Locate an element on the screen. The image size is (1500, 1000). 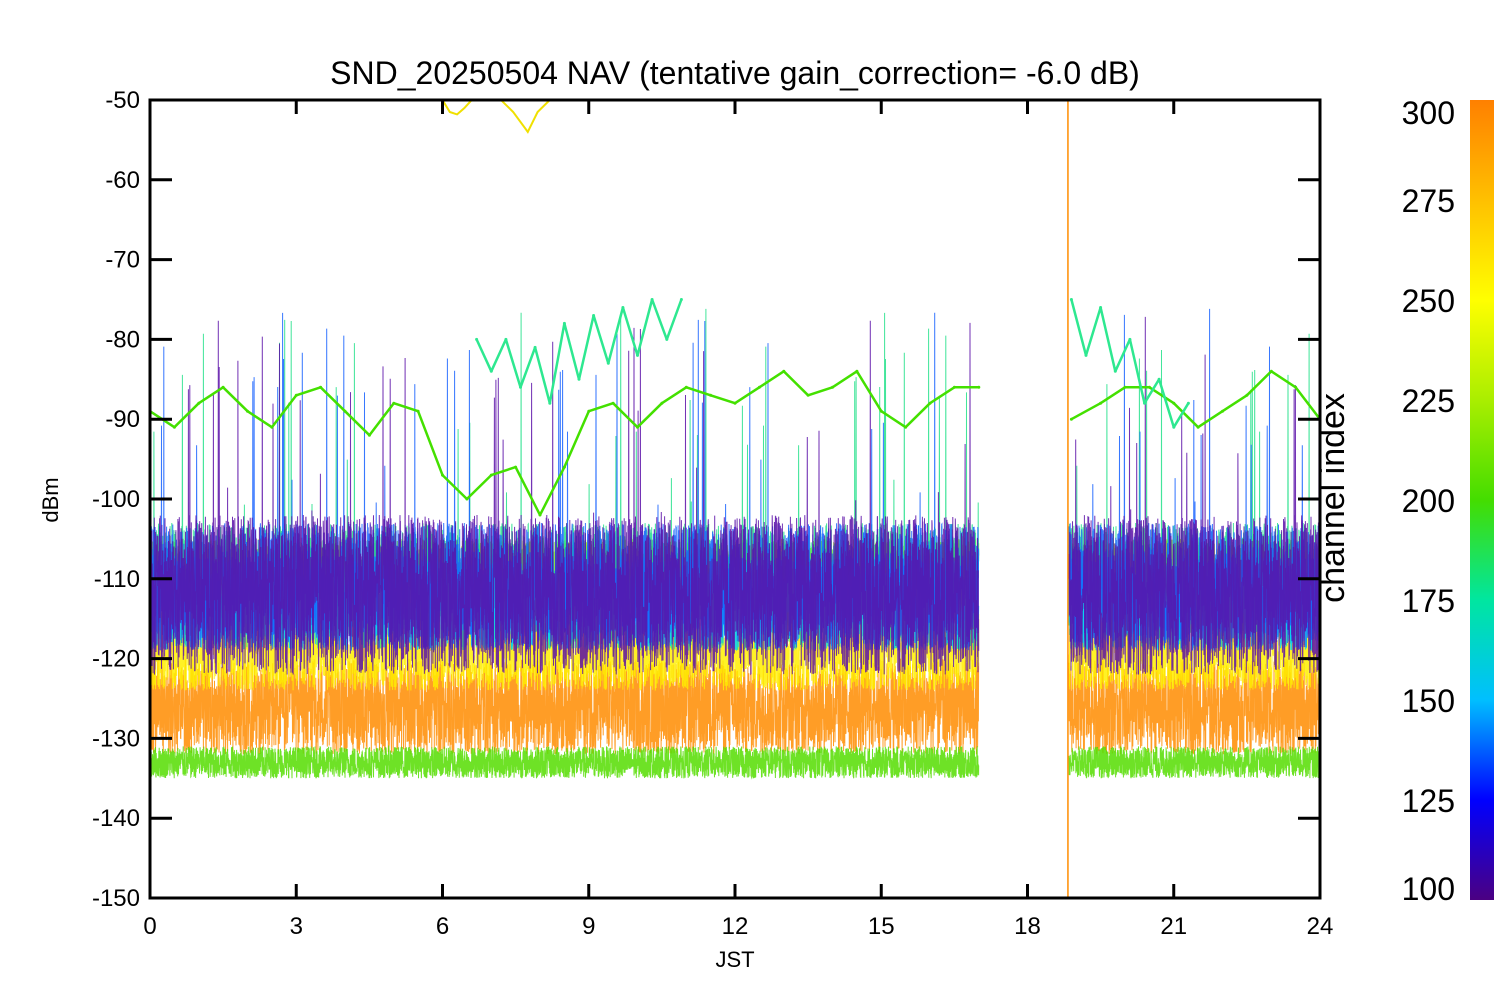
x-tick-label-2: 6 is located at coordinates (442, 926).